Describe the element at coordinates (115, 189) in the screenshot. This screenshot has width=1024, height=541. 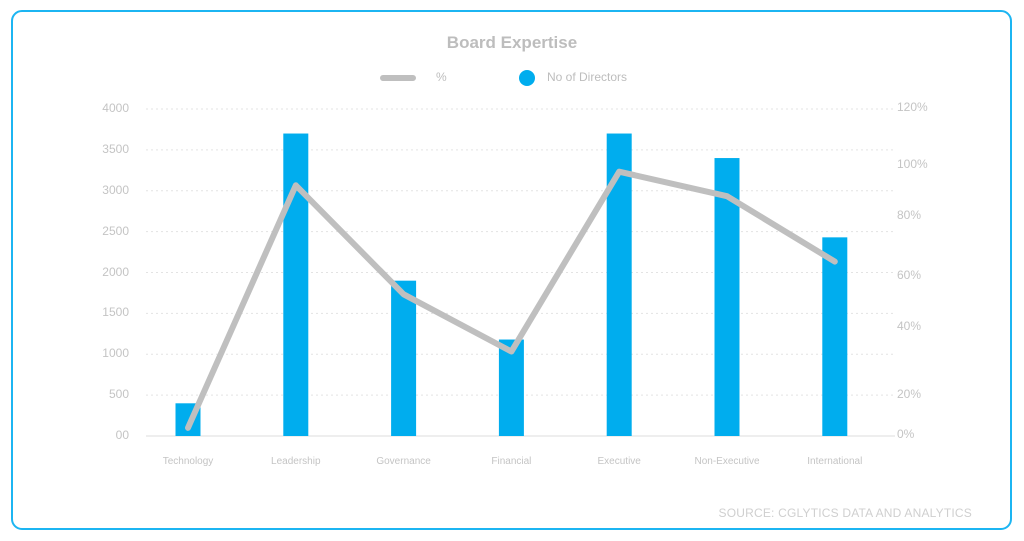
I see `left-axis-tick: 3000` at that location.